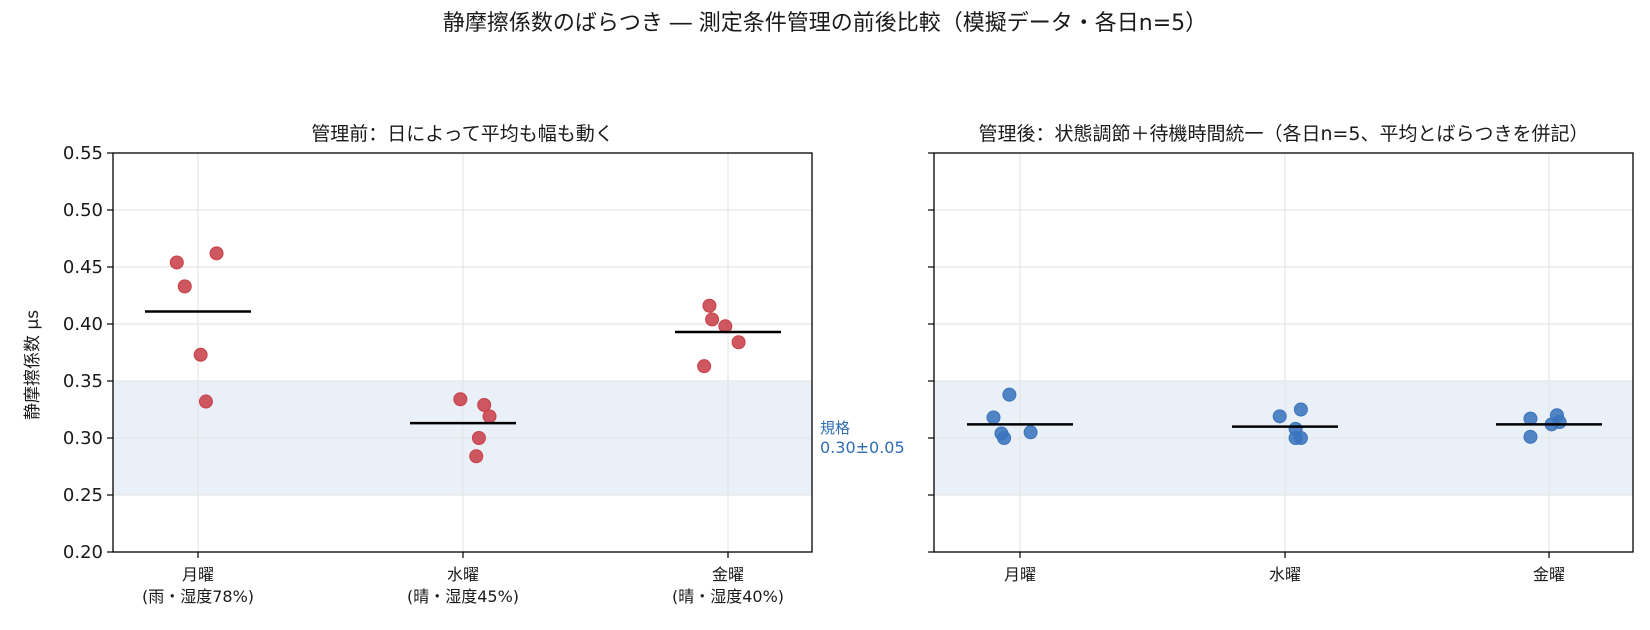  I want to click on y-axis-label: 静摩擦係数 μs, so click(33, 365).